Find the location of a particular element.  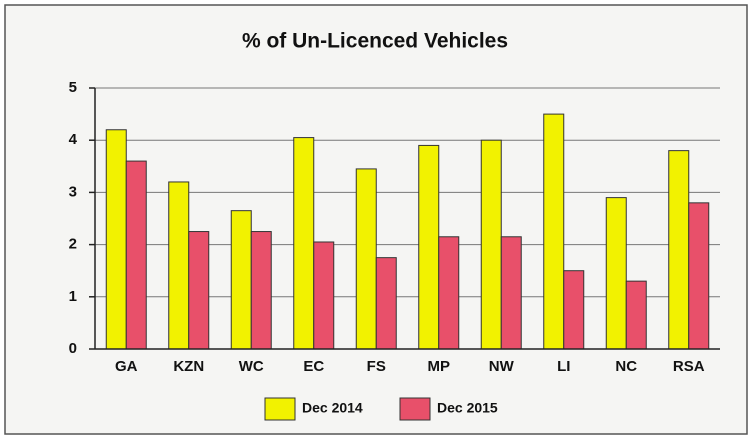

y-tick-label: 1 is located at coordinates (73, 296).